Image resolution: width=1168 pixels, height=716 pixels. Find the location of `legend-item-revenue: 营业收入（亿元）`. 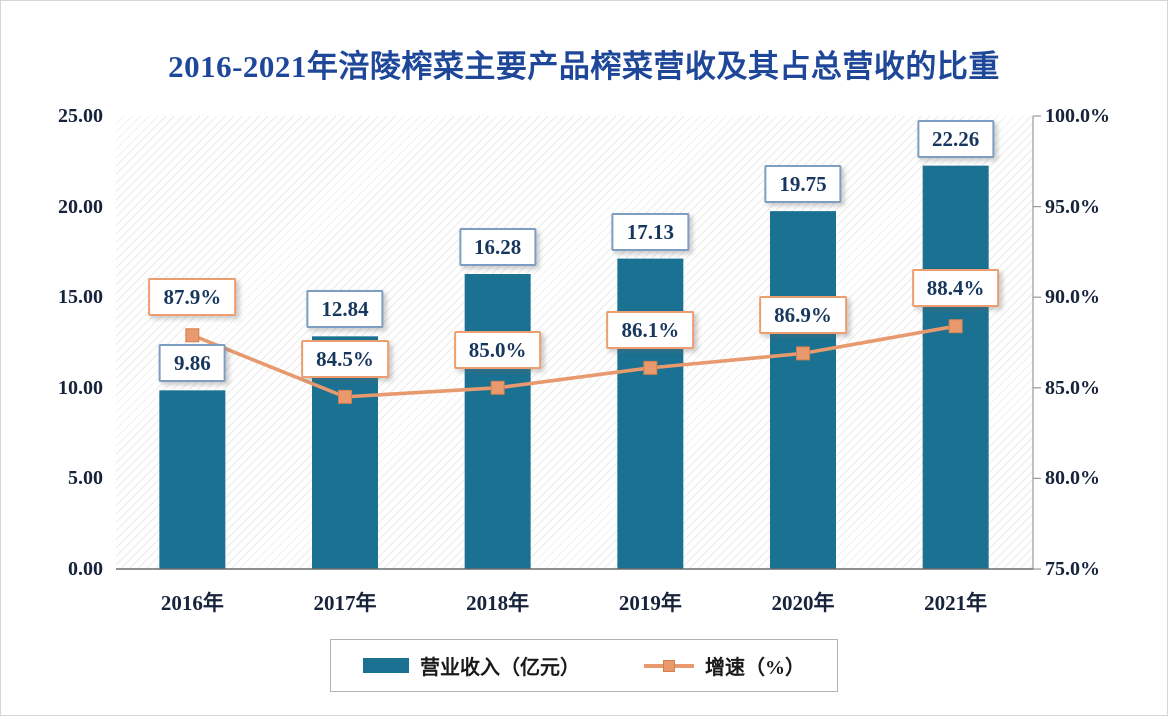

legend-item-revenue: 营业收入（亿元） is located at coordinates (471, 665).